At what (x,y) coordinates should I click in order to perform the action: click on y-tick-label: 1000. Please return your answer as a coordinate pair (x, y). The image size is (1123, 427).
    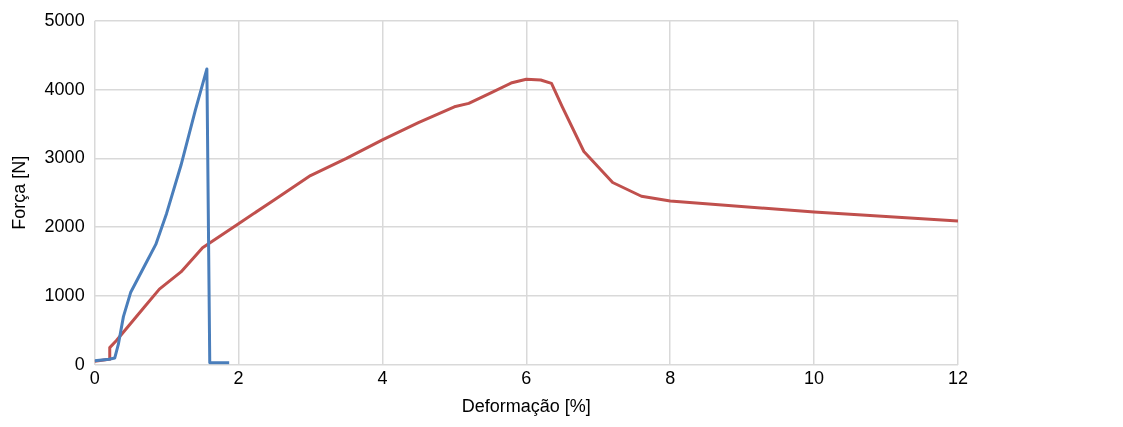
    Looking at the image, I should click on (64, 294).